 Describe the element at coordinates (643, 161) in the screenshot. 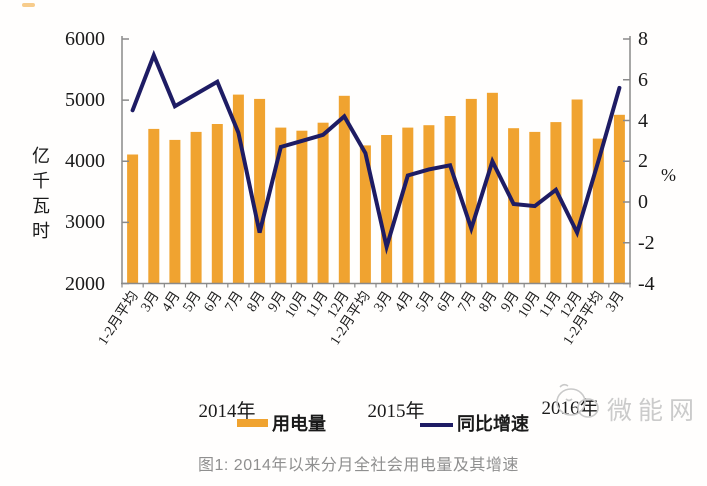

I see `y-axis-right-tick-label: 2` at that location.